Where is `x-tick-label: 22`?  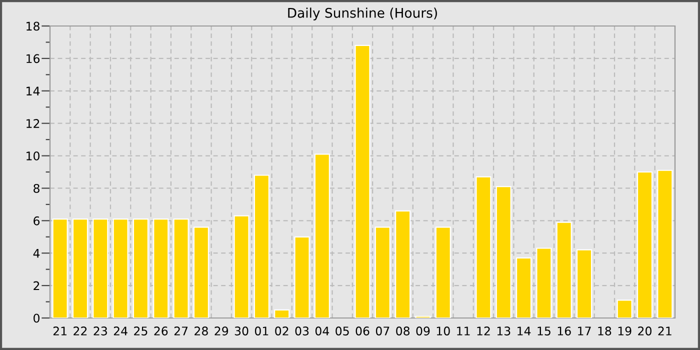
x-tick-label: 22 is located at coordinates (80, 331).